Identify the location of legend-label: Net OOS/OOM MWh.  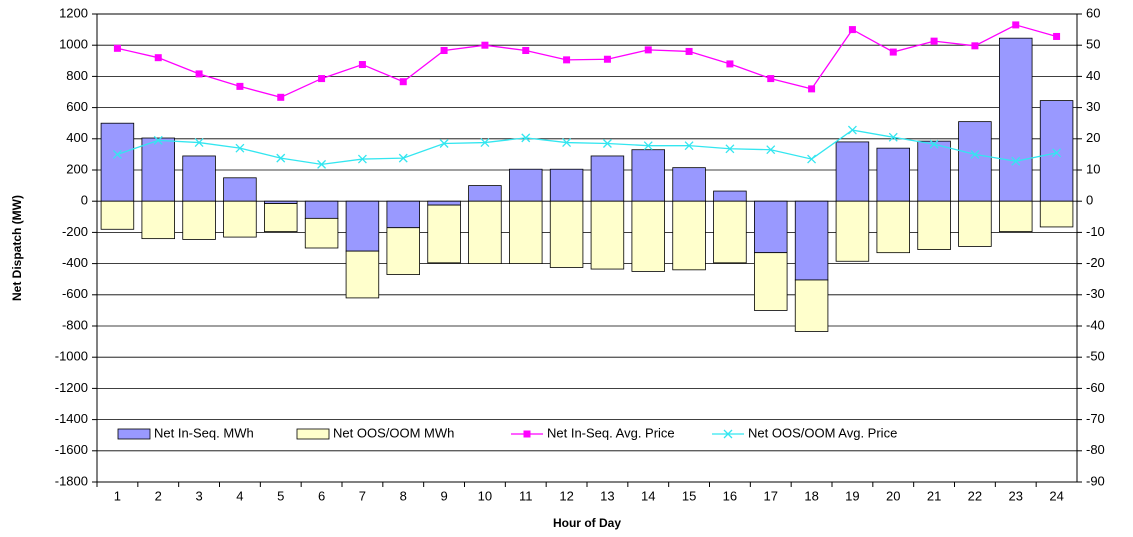
(393, 432).